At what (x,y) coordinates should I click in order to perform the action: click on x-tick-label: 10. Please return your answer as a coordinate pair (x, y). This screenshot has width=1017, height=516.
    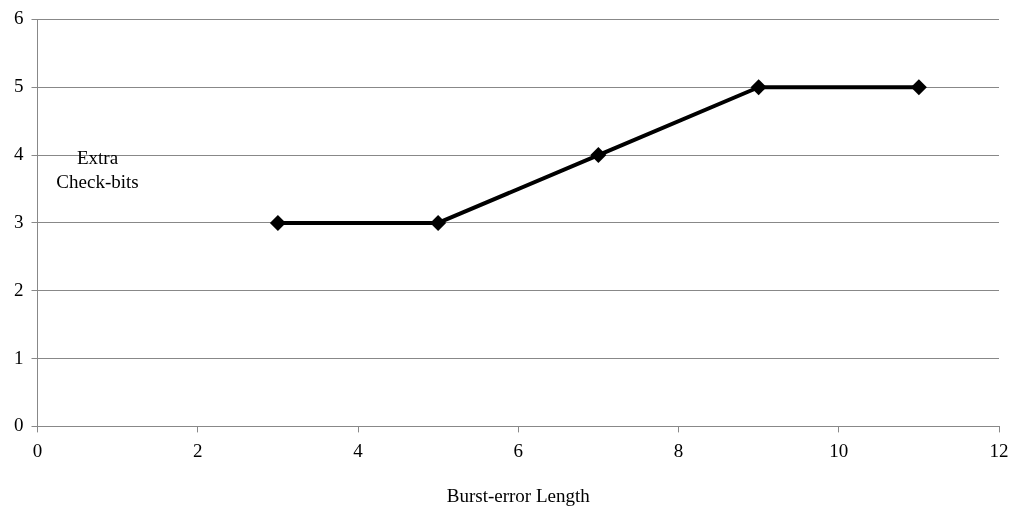
    Looking at the image, I should click on (839, 450).